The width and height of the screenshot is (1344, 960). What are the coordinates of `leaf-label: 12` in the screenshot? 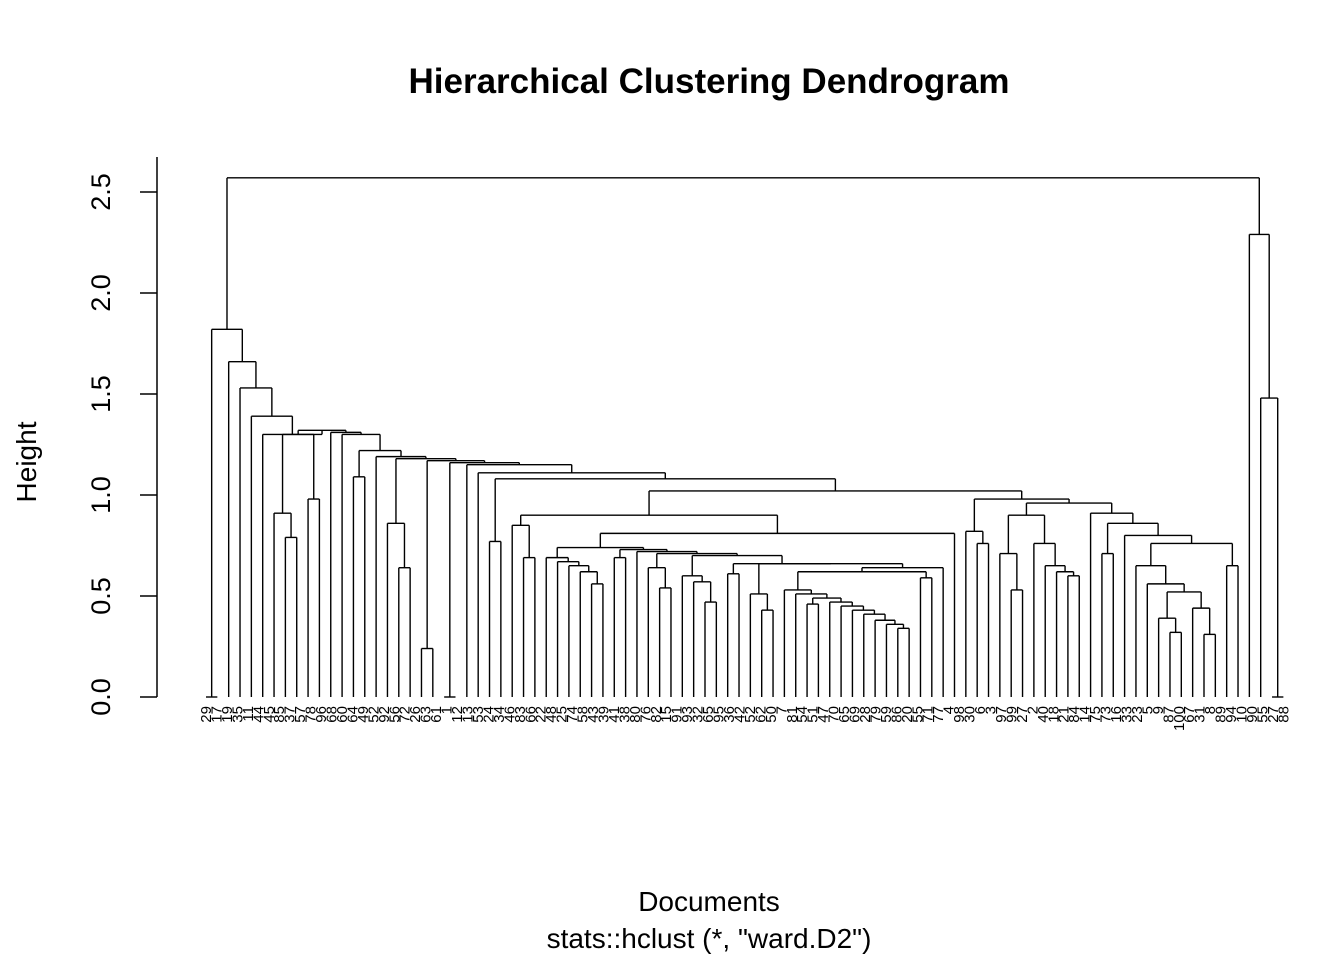 It's located at (457, 714).